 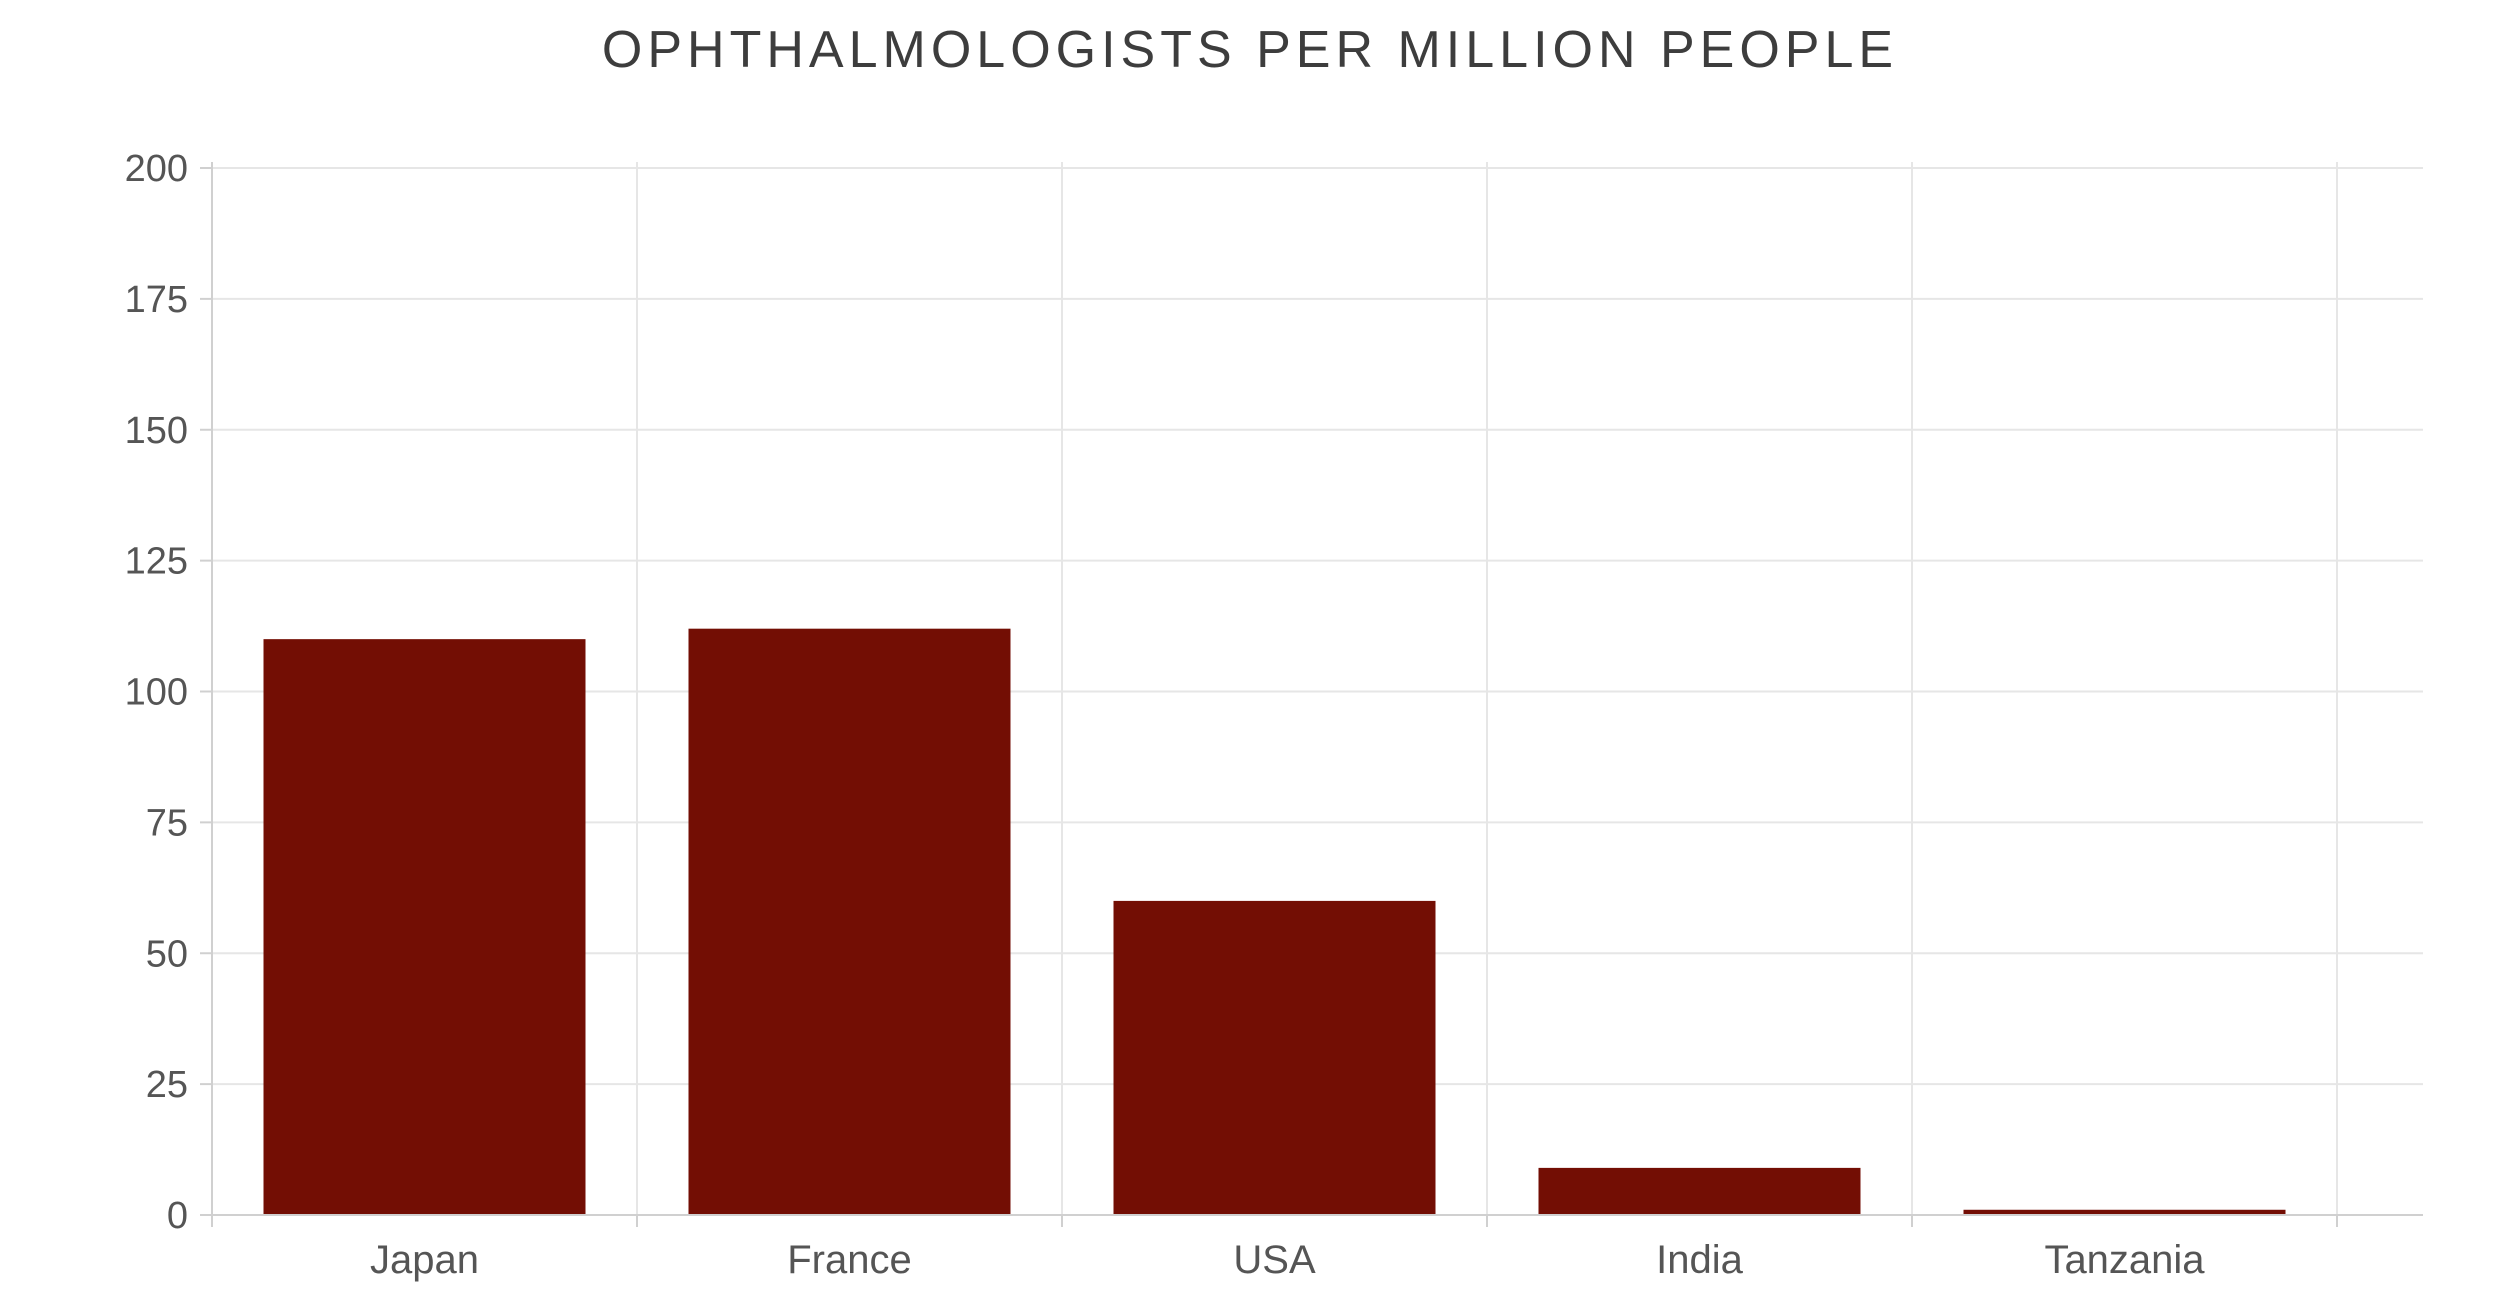 I want to click on y-tick-label: 200, so click(x=156, y=169).